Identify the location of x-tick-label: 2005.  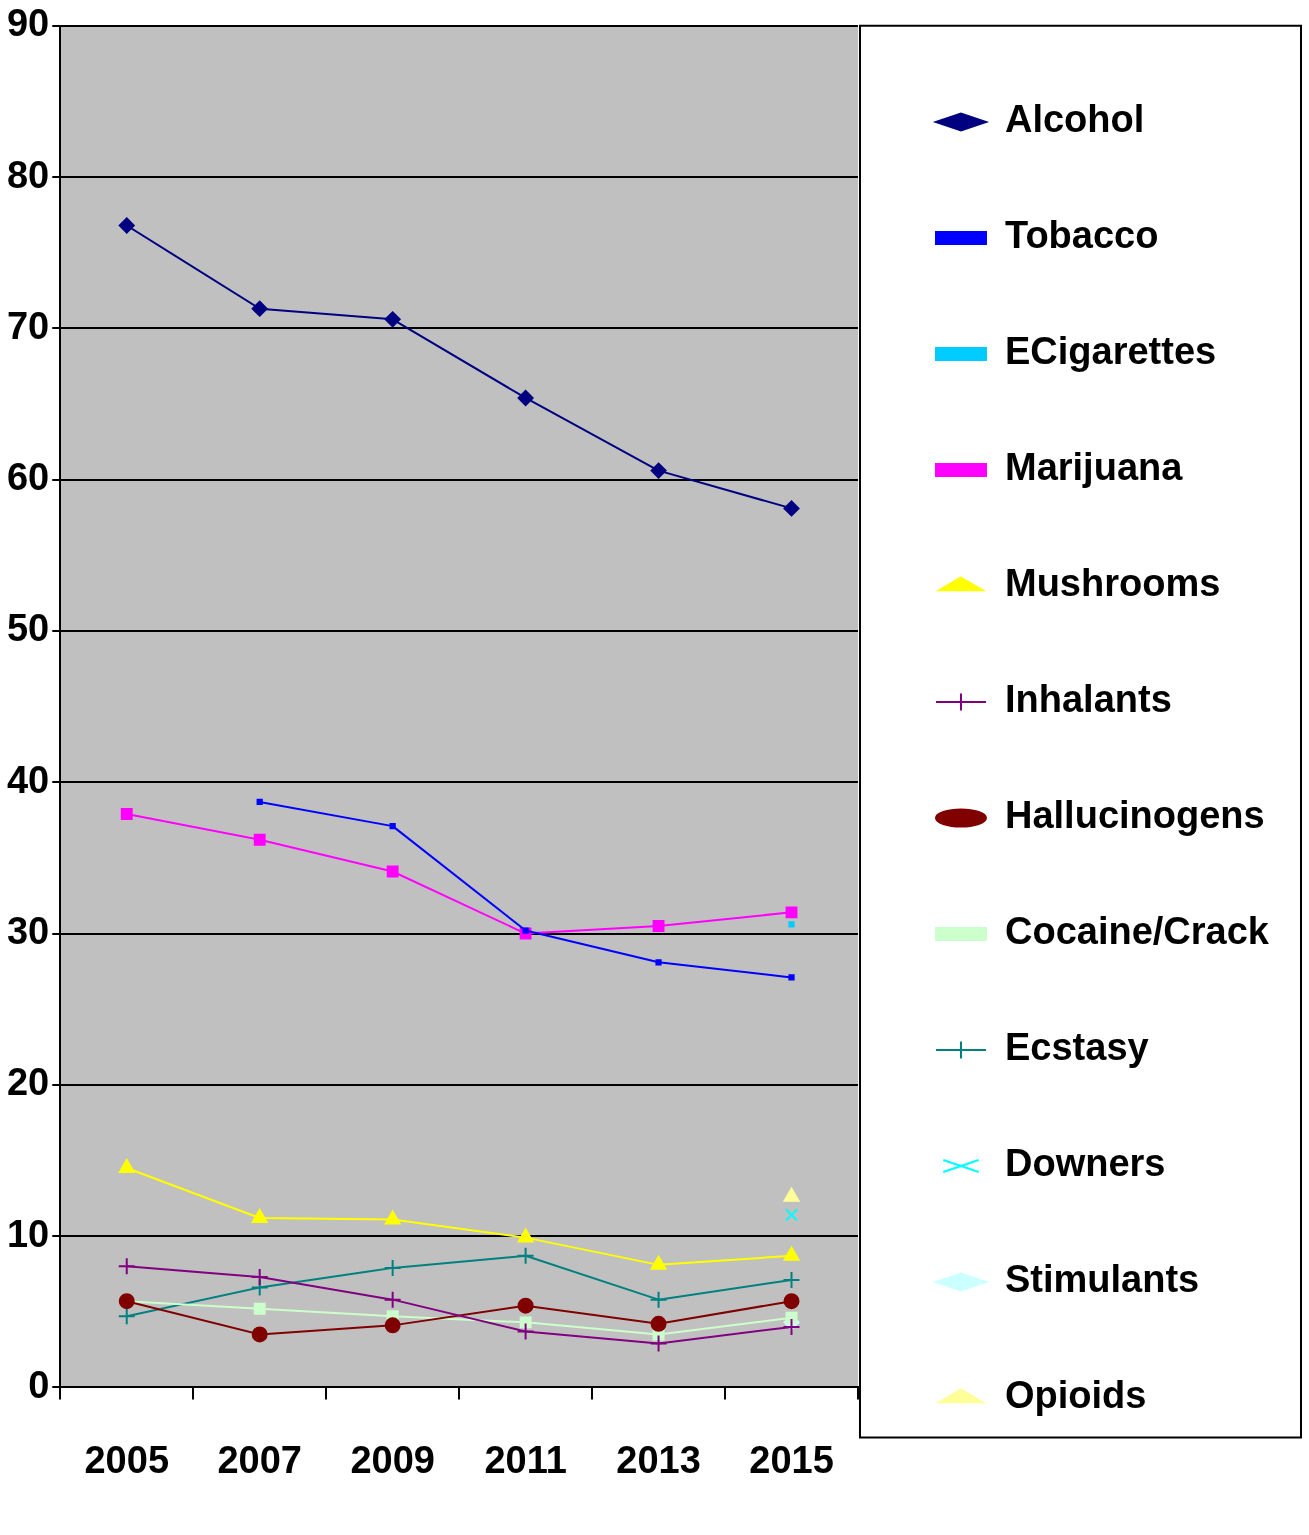
(127, 1459).